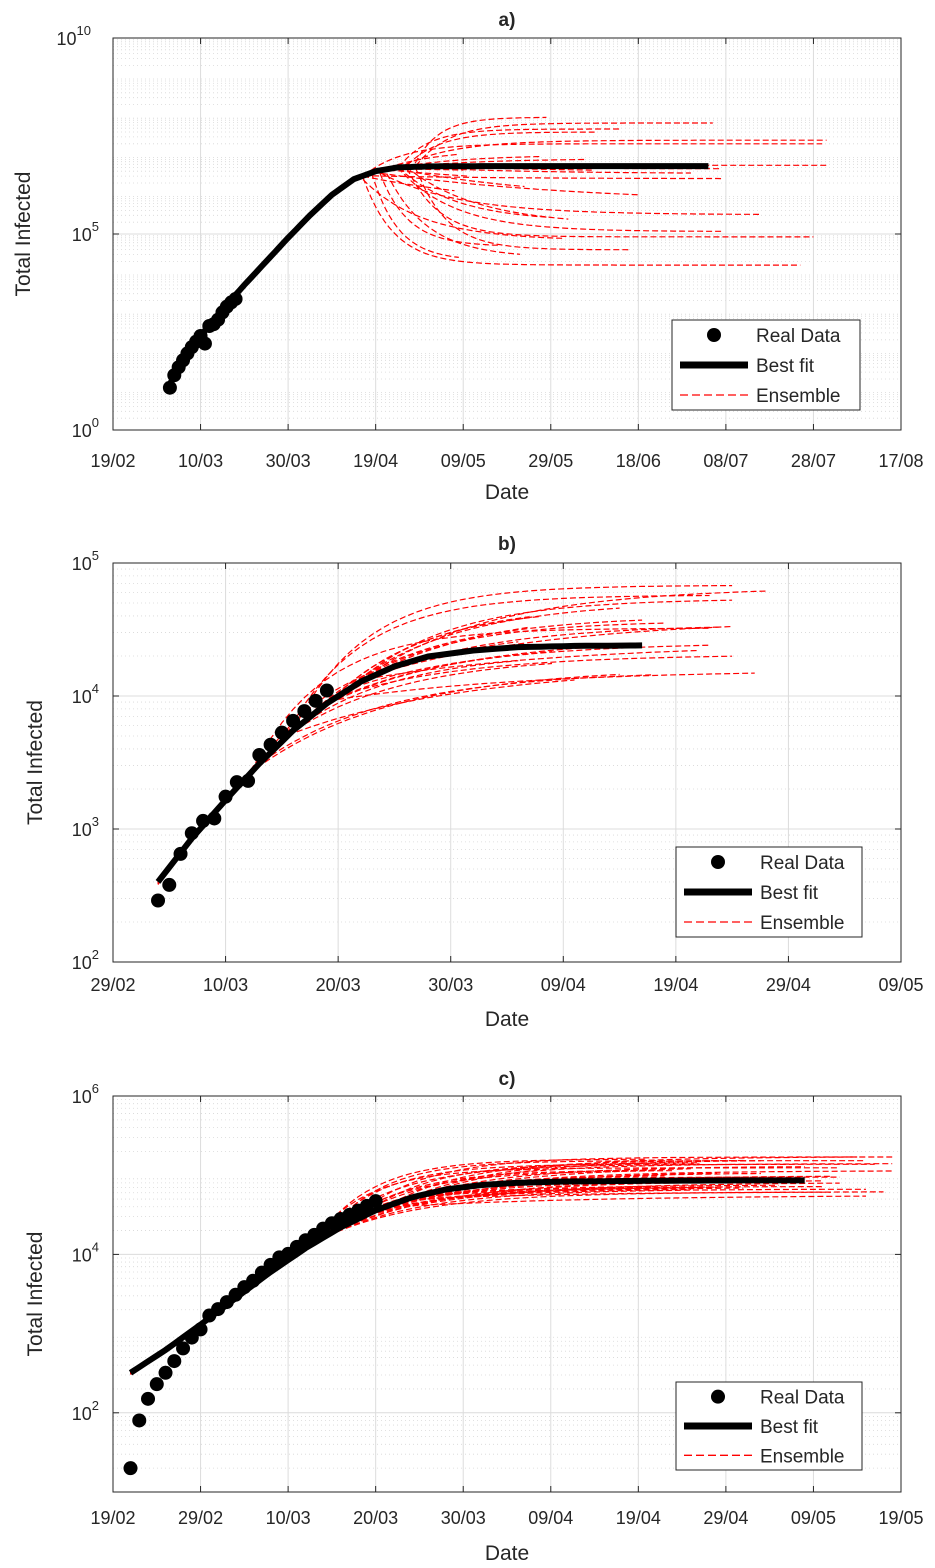 The height and width of the screenshot is (1568, 935). Describe the element at coordinates (802, 1456) in the screenshot. I see `legend-label: Ensemble` at that location.